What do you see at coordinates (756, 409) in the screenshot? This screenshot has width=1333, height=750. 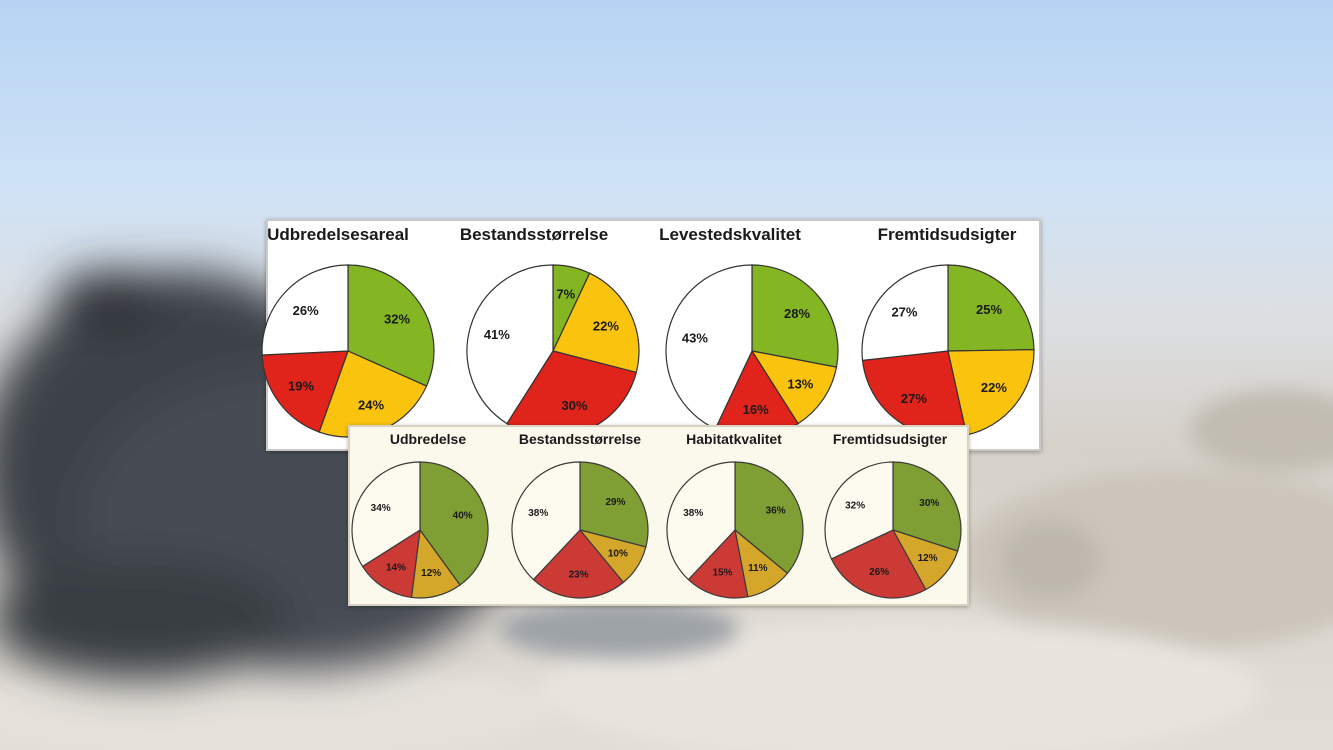 I see `slice-label: 16%` at bounding box center [756, 409].